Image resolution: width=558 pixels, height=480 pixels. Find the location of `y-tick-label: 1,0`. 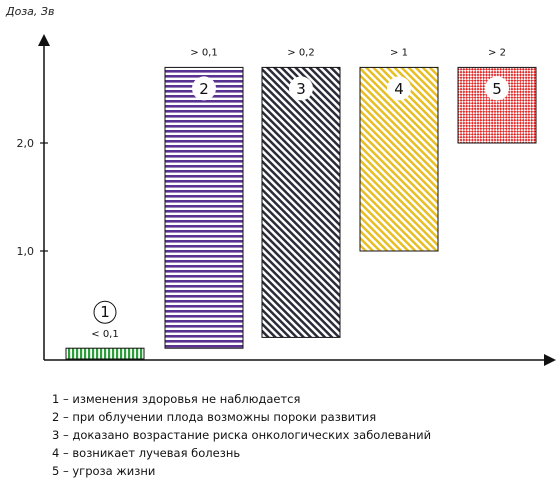

y-tick-label: 1,0 is located at coordinates (26, 251).